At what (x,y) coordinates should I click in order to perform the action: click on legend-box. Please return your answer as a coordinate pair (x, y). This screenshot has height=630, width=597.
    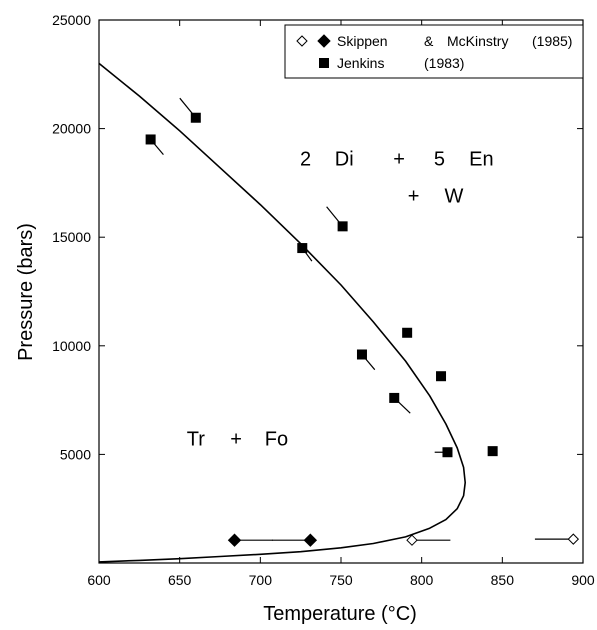
    Looking at the image, I should click on (434, 51).